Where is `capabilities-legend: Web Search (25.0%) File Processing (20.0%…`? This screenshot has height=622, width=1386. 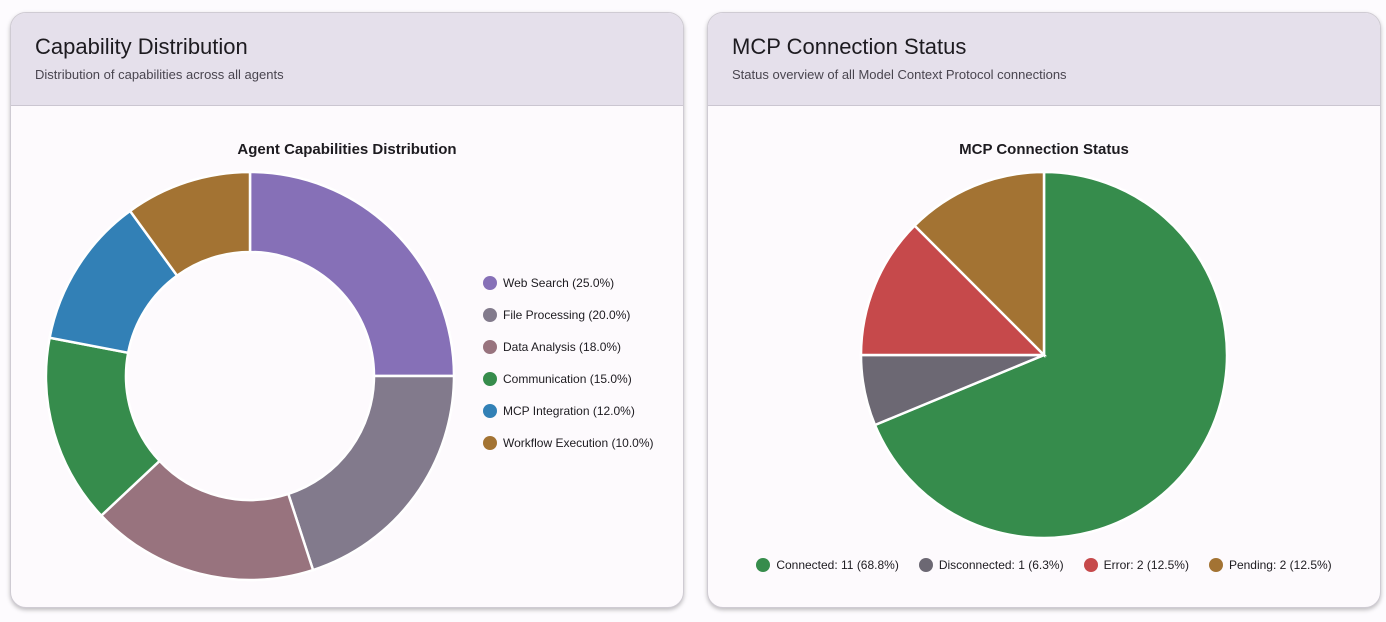 capabilities-legend: Web Search (25.0%) File Processing (20.0%… is located at coordinates (568, 363).